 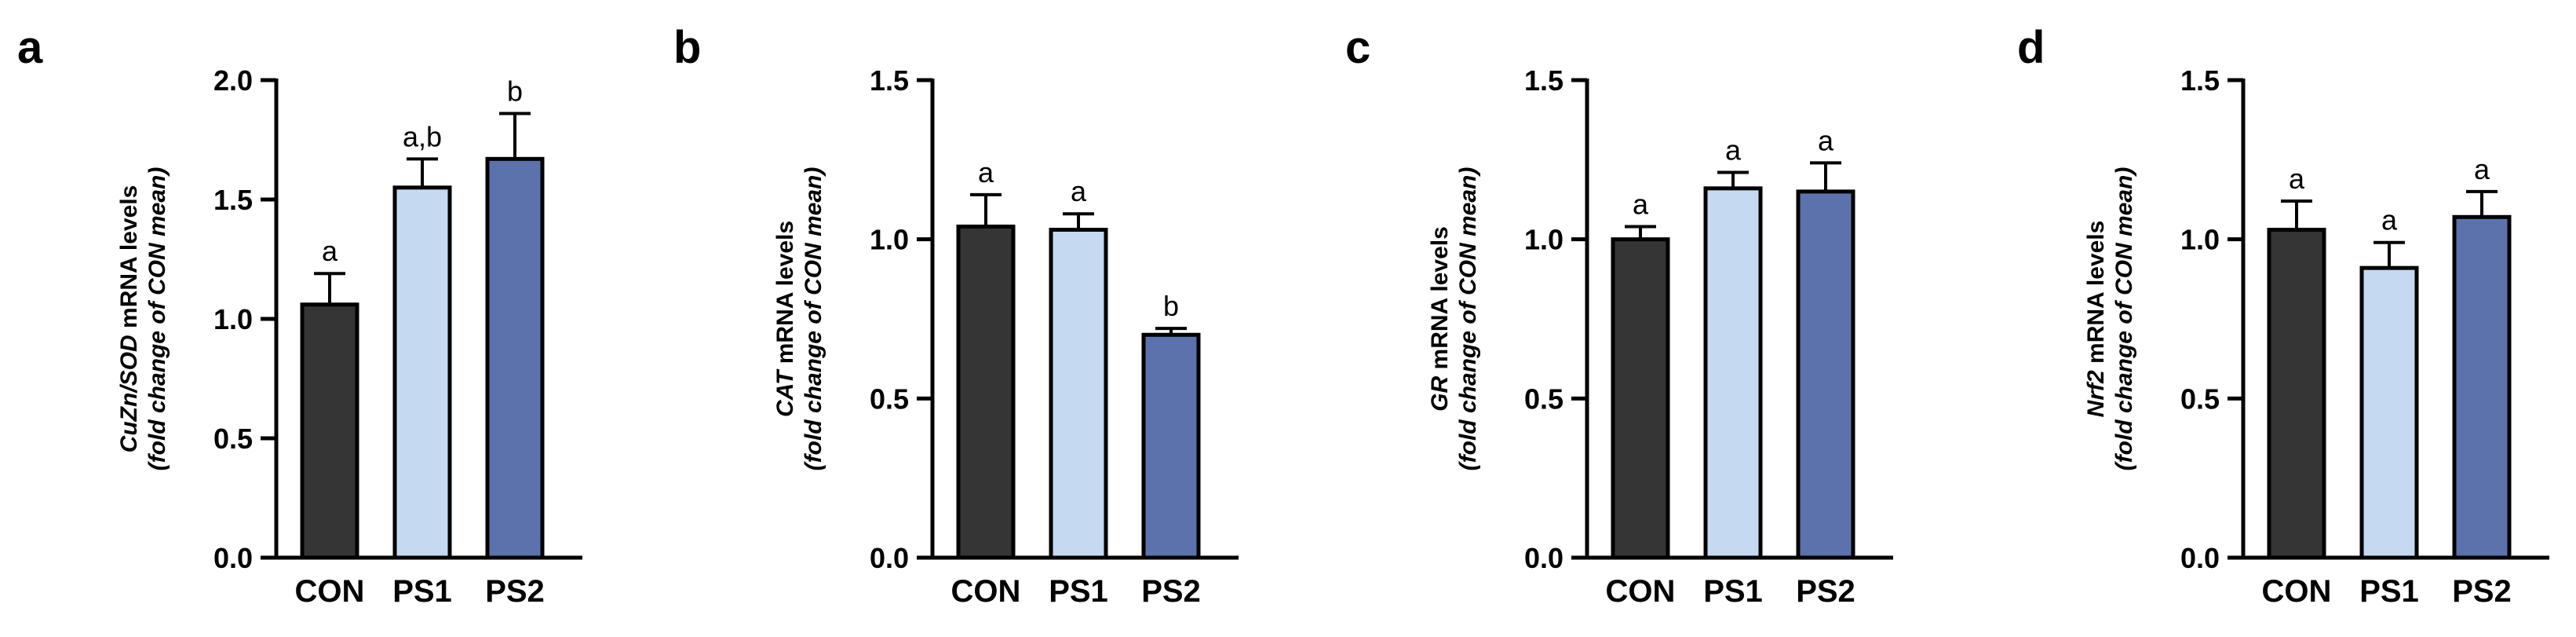 What do you see at coordinates (2096, 393) in the screenshot?
I see `y-axis-gene: Nrf2` at bounding box center [2096, 393].